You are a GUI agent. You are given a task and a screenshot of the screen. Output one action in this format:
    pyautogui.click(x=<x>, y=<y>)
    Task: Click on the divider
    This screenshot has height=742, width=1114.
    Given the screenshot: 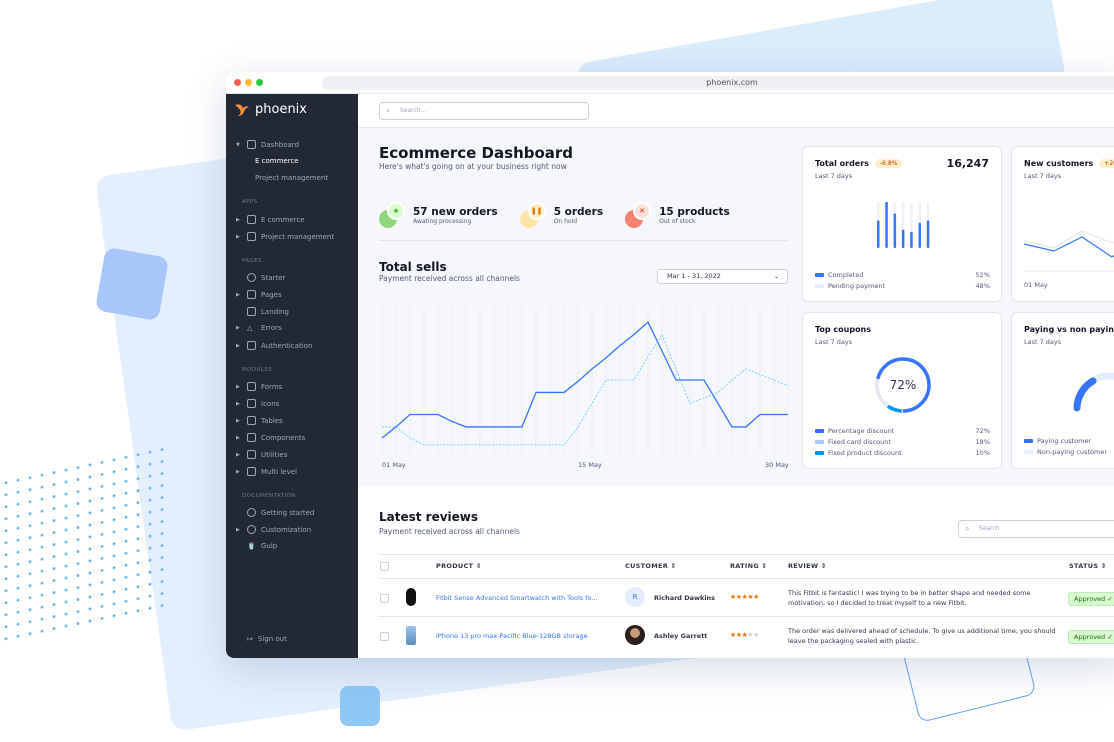 What is the action you would take?
    pyautogui.click(x=583, y=240)
    